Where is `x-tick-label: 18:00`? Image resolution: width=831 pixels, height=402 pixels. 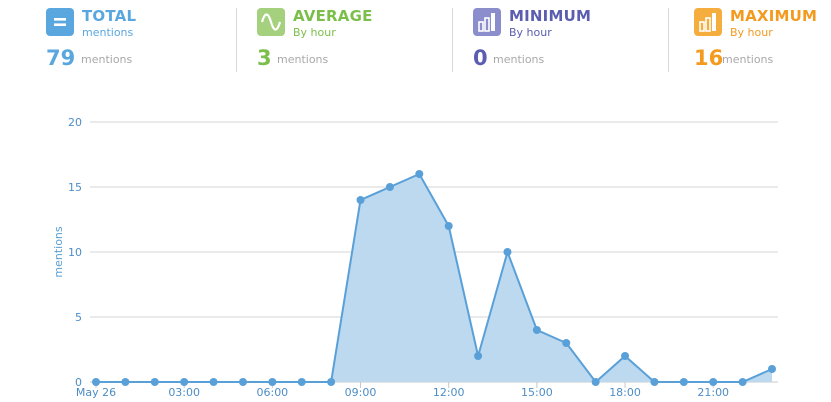
x-tick-label: 18:00 is located at coordinates (625, 392).